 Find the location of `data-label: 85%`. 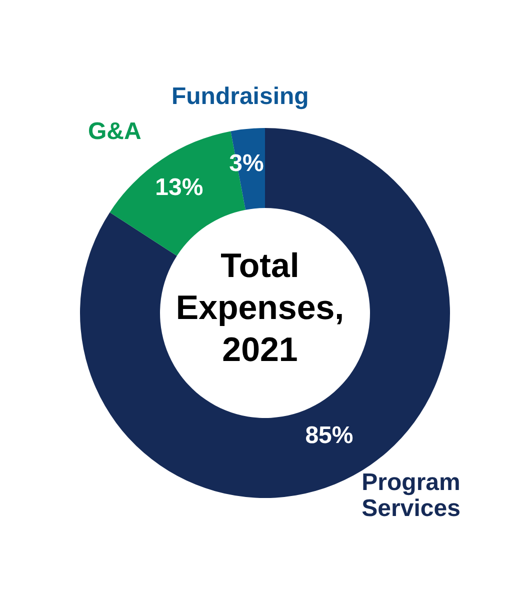

data-label: 85% is located at coordinates (329, 435).